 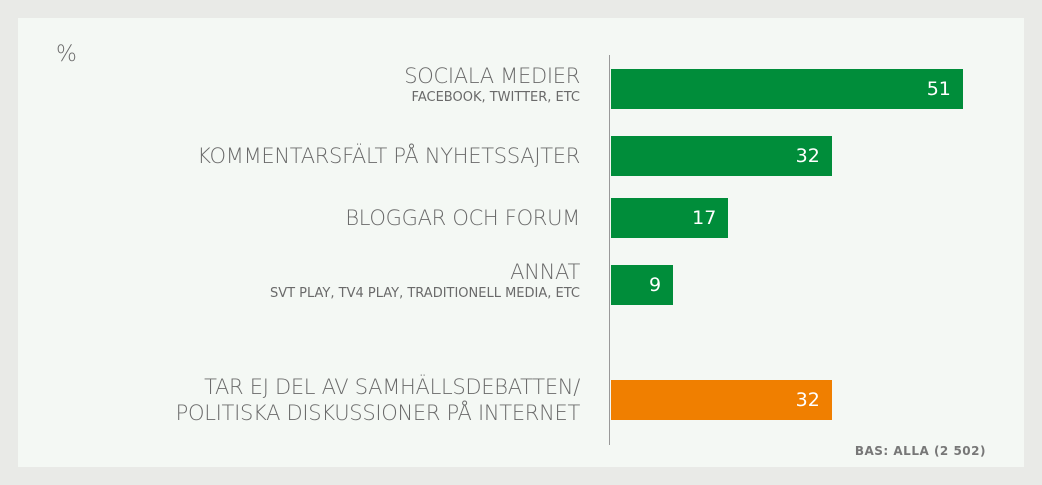 What do you see at coordinates (655, 285) in the screenshot?
I see `value-label: 9` at bounding box center [655, 285].